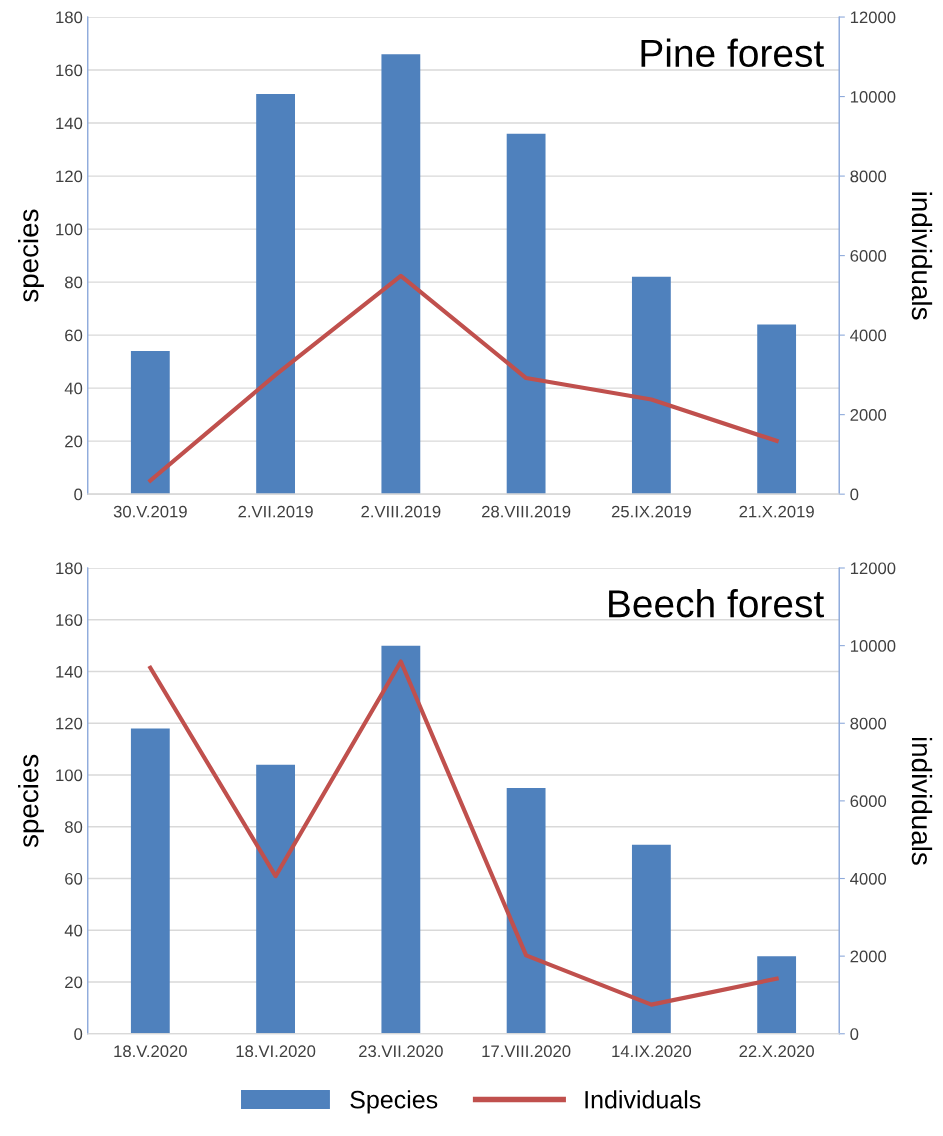 This screenshot has width=943, height=1136. I want to click on x-tick-label: 17.VIII.2020, so click(526, 1051).